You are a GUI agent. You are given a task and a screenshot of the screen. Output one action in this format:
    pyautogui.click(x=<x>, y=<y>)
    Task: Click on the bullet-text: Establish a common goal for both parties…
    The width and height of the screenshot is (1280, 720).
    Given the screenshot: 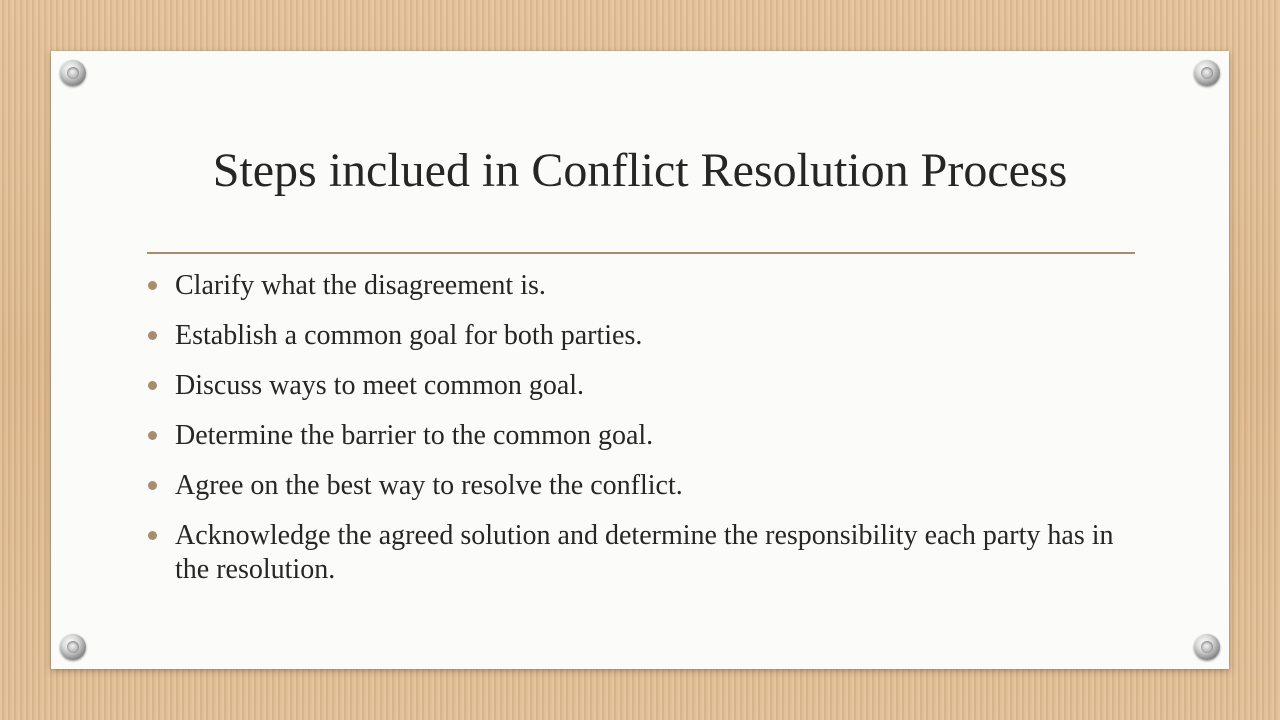 What is the action you would take?
    pyautogui.click(x=409, y=335)
    